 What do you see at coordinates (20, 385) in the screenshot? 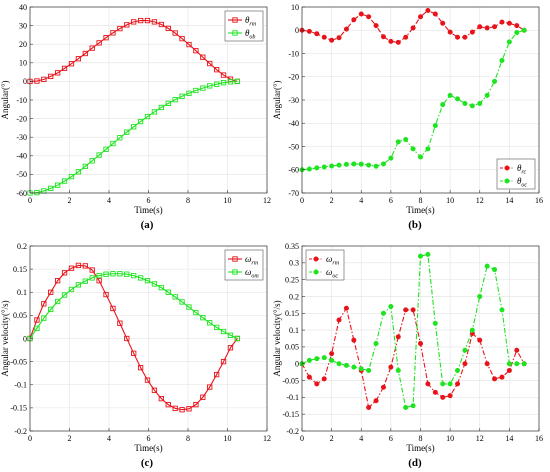
I see `y-tick-label: -0.1` at bounding box center [20, 385].